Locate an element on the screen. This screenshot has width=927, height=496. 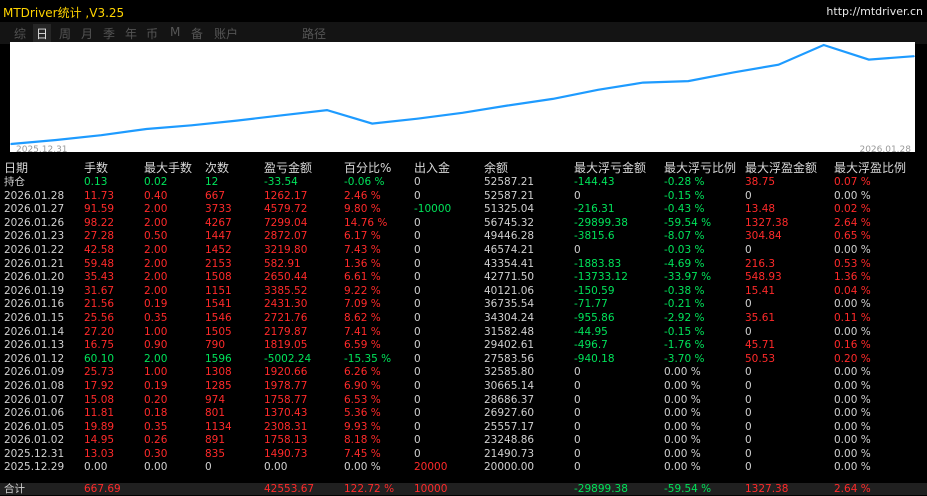
cell-bal: 52587.21 is located at coordinates (509, 195).